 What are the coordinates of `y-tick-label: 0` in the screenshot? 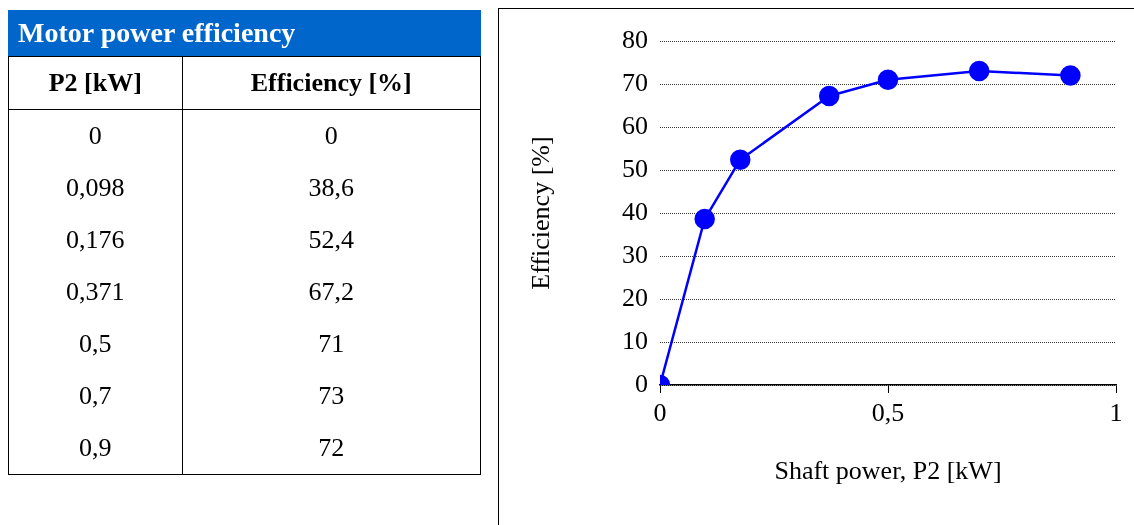 It's located at (641, 383).